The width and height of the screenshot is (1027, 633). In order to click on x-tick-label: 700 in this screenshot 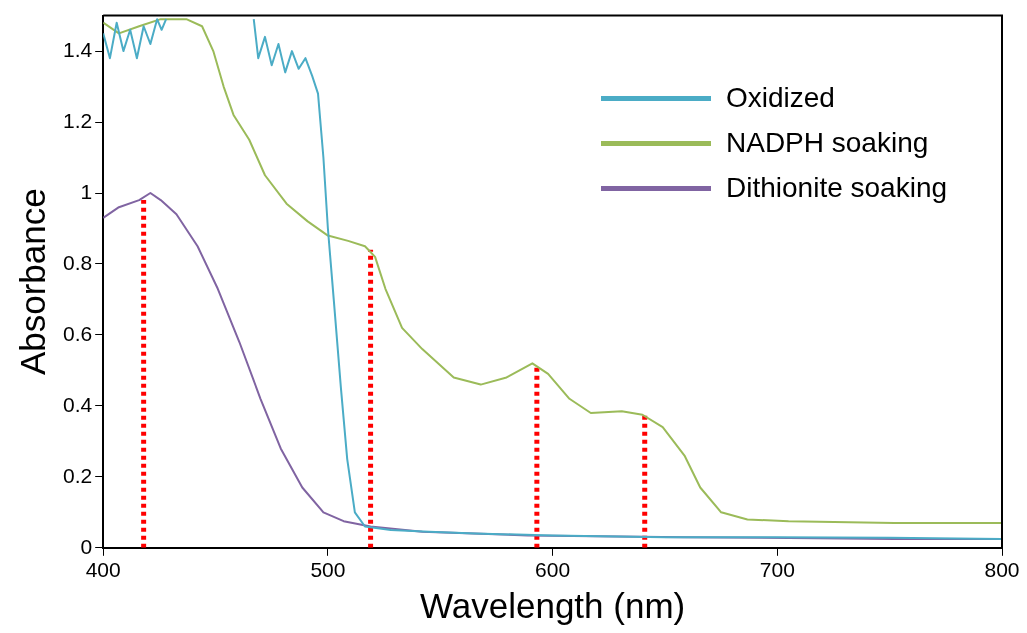, I will do `click(777, 570)`.